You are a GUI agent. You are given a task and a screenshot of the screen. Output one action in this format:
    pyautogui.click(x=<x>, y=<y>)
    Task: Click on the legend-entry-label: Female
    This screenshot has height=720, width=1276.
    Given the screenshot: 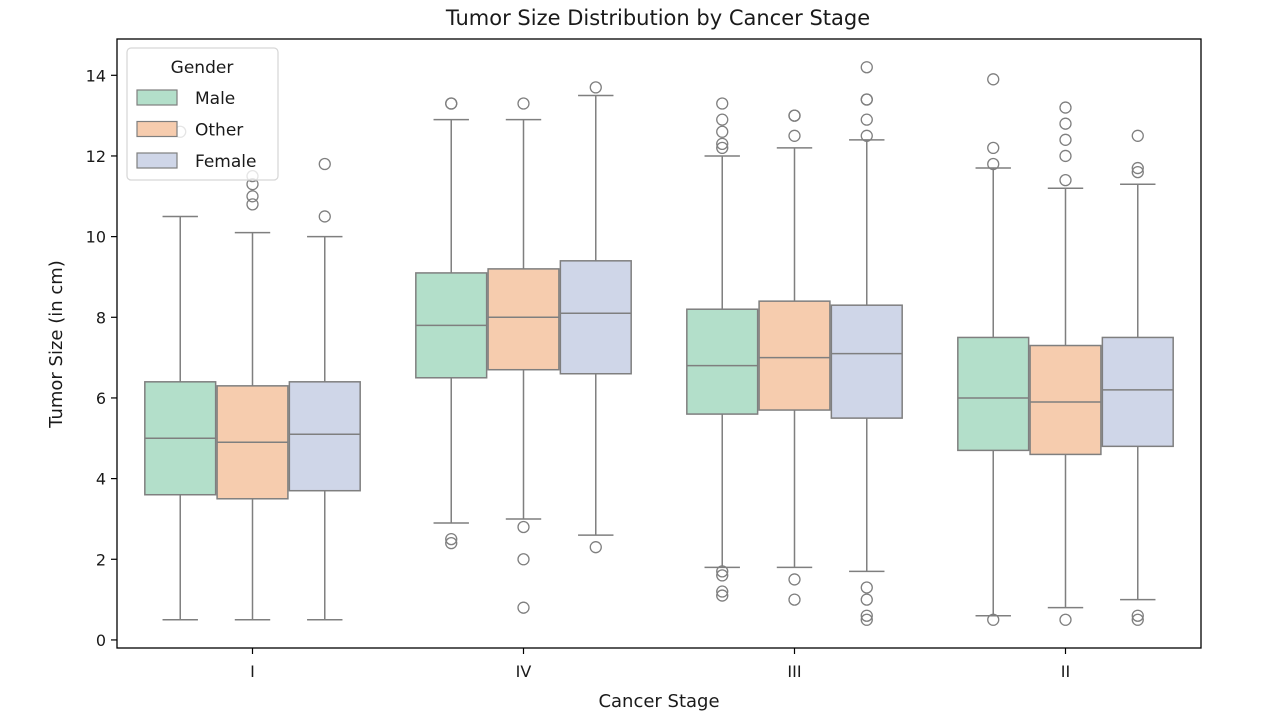 What is the action you would take?
    pyautogui.click(x=225, y=162)
    